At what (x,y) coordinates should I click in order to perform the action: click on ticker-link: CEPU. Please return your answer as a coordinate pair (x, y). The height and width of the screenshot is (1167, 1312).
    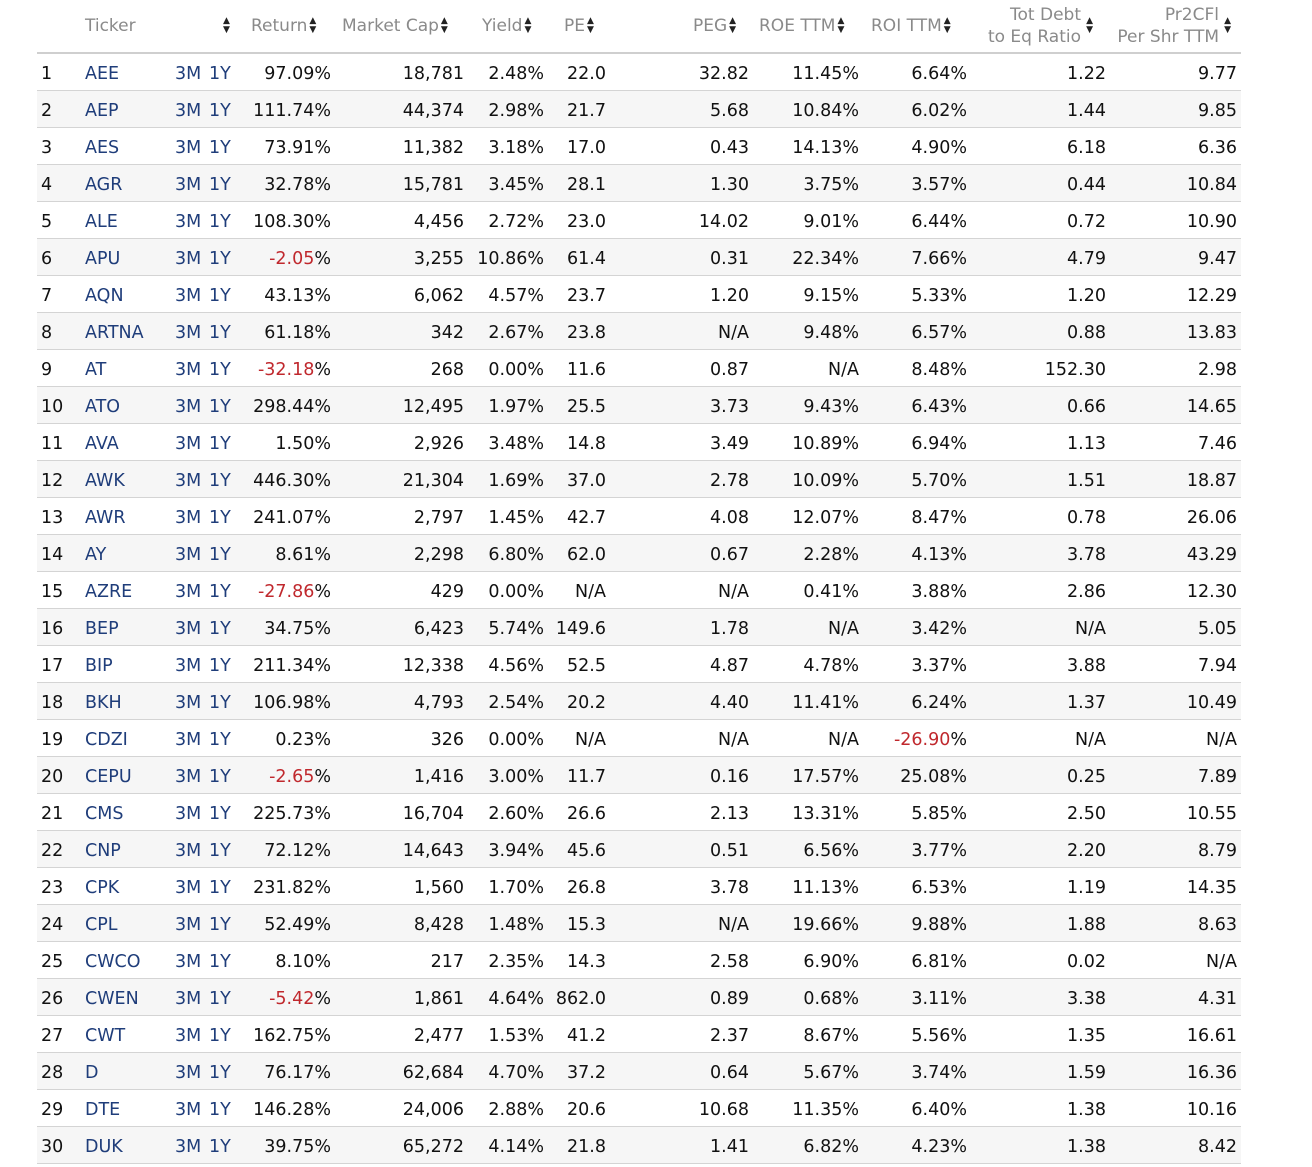
    Looking at the image, I should click on (108, 777).